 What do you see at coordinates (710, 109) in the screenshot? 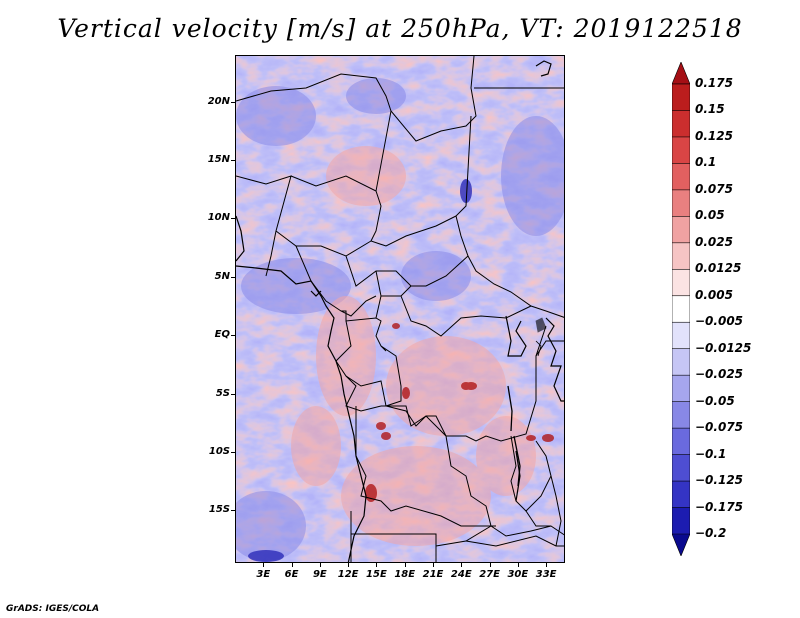
I see `colorbar-label: 0.15` at bounding box center [710, 109].